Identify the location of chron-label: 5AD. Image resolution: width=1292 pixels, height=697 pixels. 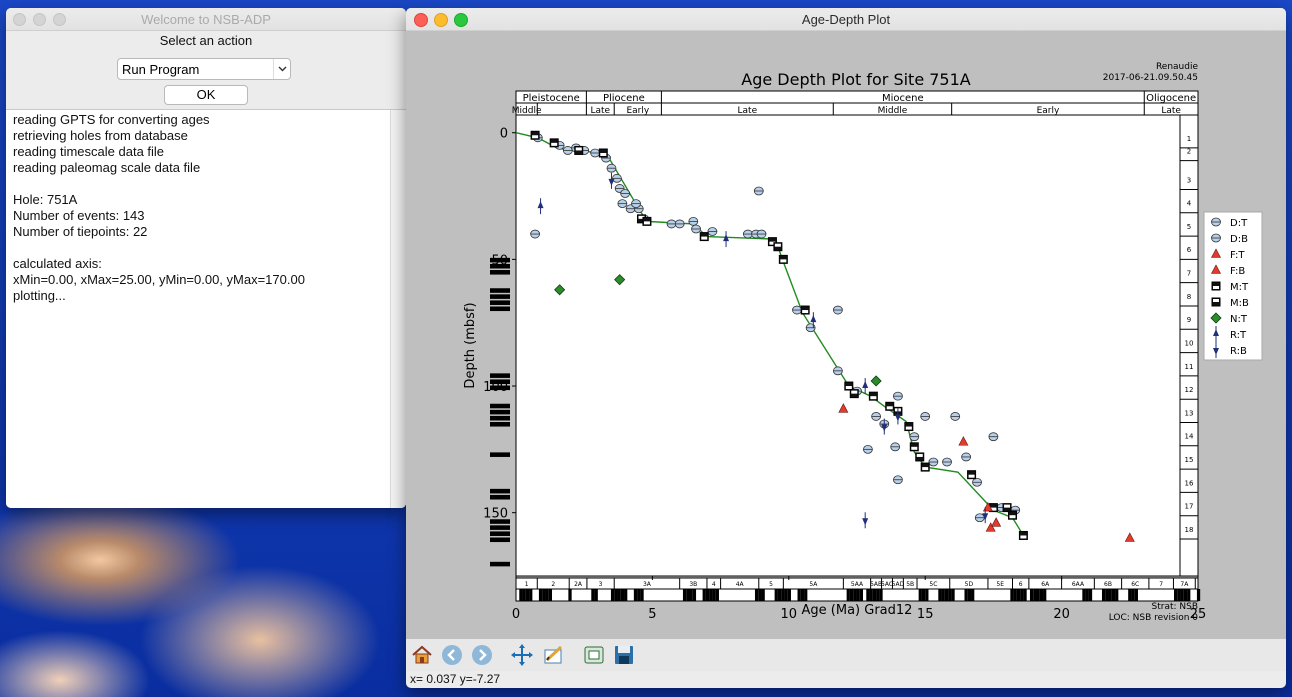
(898, 584).